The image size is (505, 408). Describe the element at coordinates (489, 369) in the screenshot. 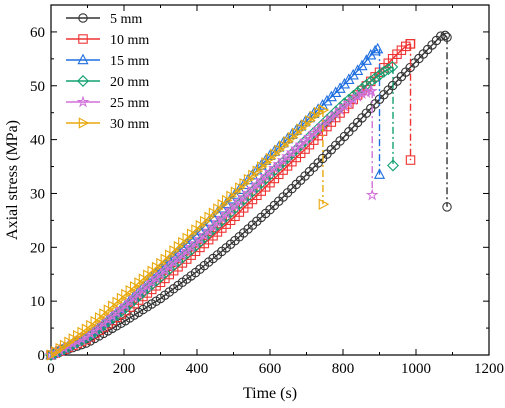

I see `x-tick-label: 1200` at that location.